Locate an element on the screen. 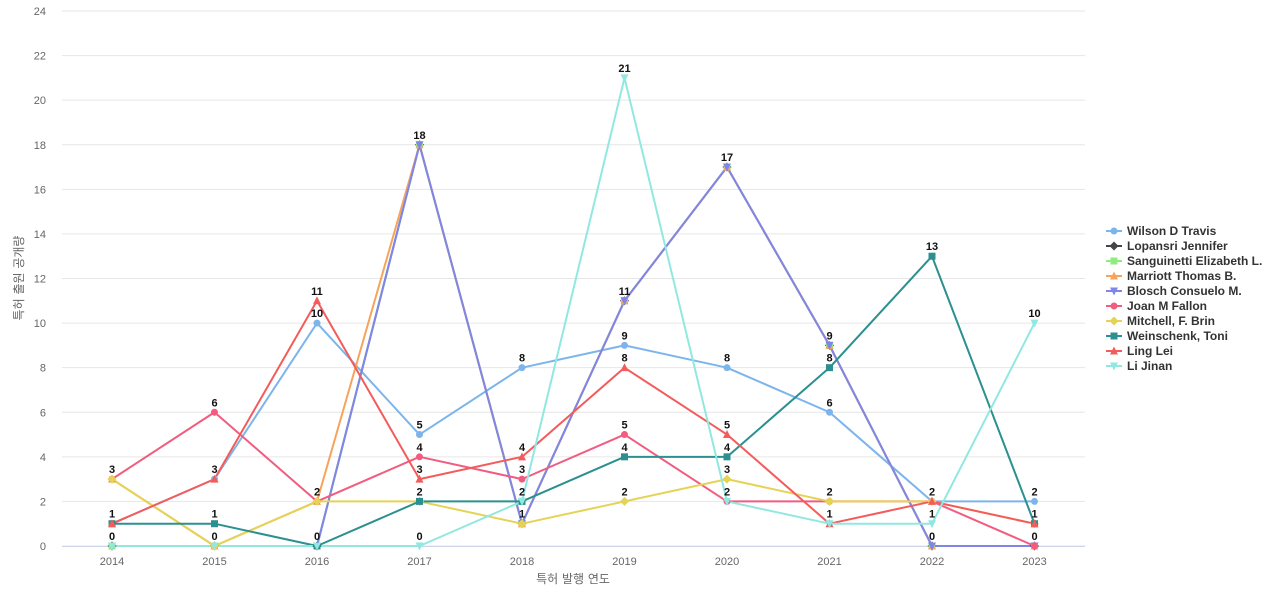 This screenshot has height=600, width=1280. legend-item-wilson-d-travis: Wilson D Travis is located at coordinates (1161, 231).